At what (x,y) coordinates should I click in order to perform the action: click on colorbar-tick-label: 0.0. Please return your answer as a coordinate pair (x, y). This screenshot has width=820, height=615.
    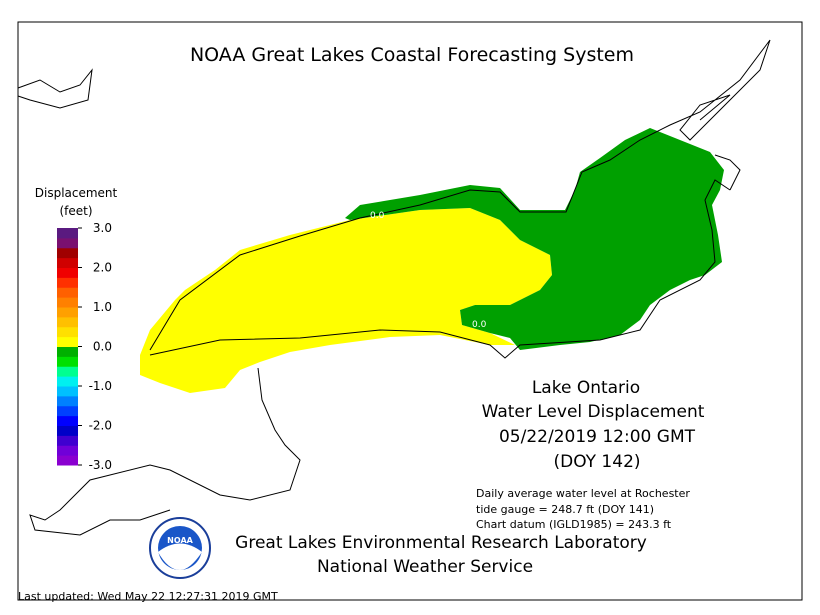
    Looking at the image, I should click on (102, 347).